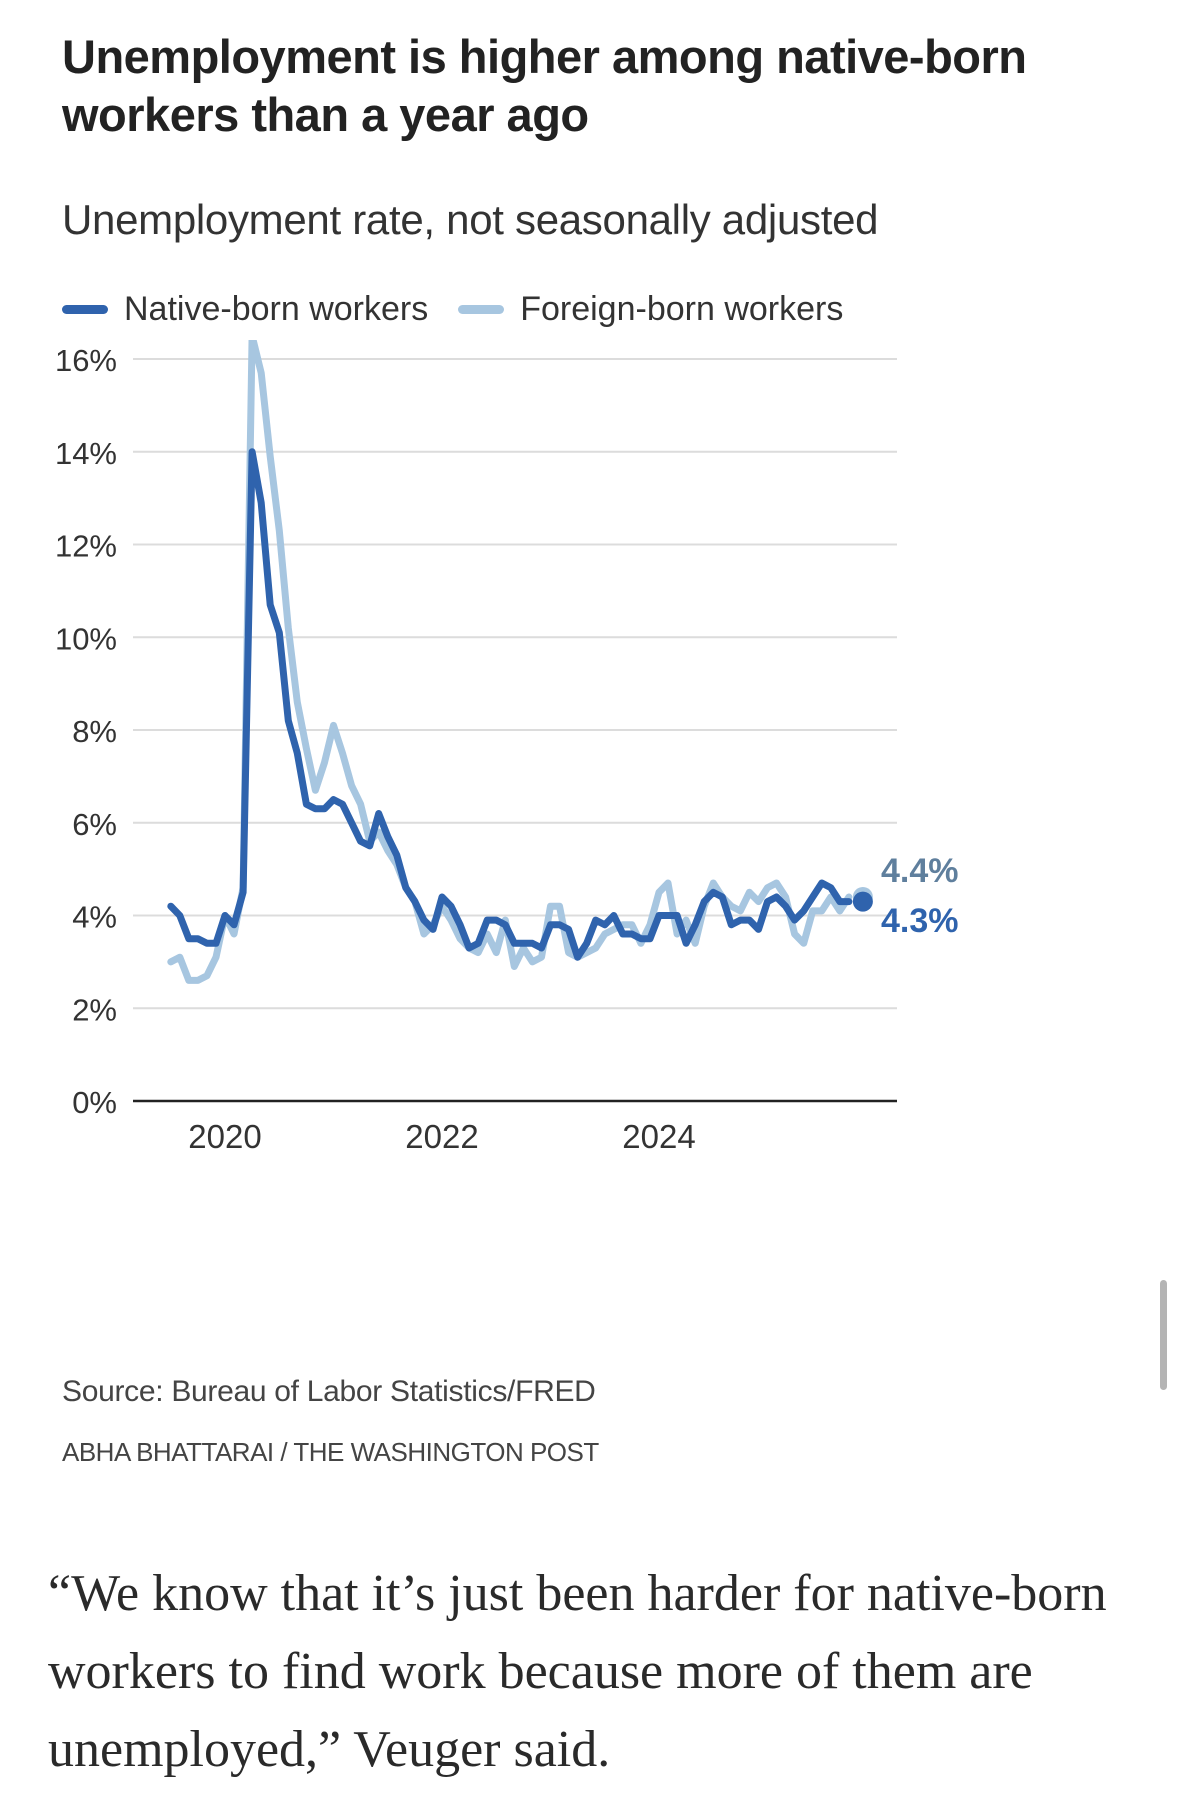  Describe the element at coordinates (276, 309) in the screenshot. I see `legend-label-native: Native-born workers` at that location.